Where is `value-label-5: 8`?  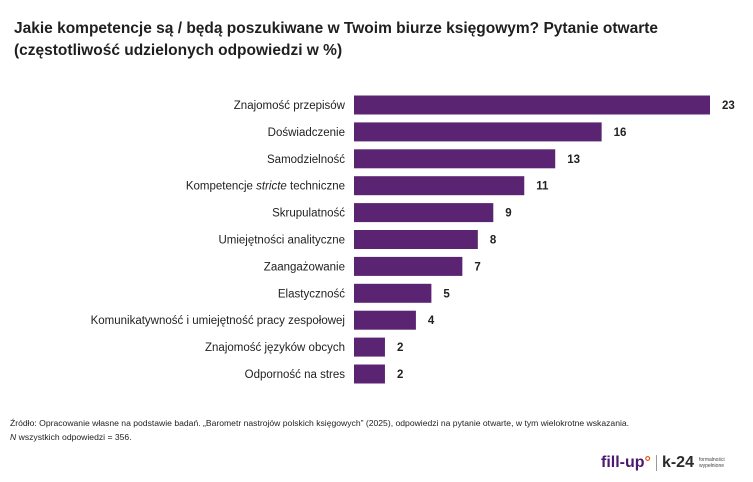
value-label-5: 8 is located at coordinates (493, 241).